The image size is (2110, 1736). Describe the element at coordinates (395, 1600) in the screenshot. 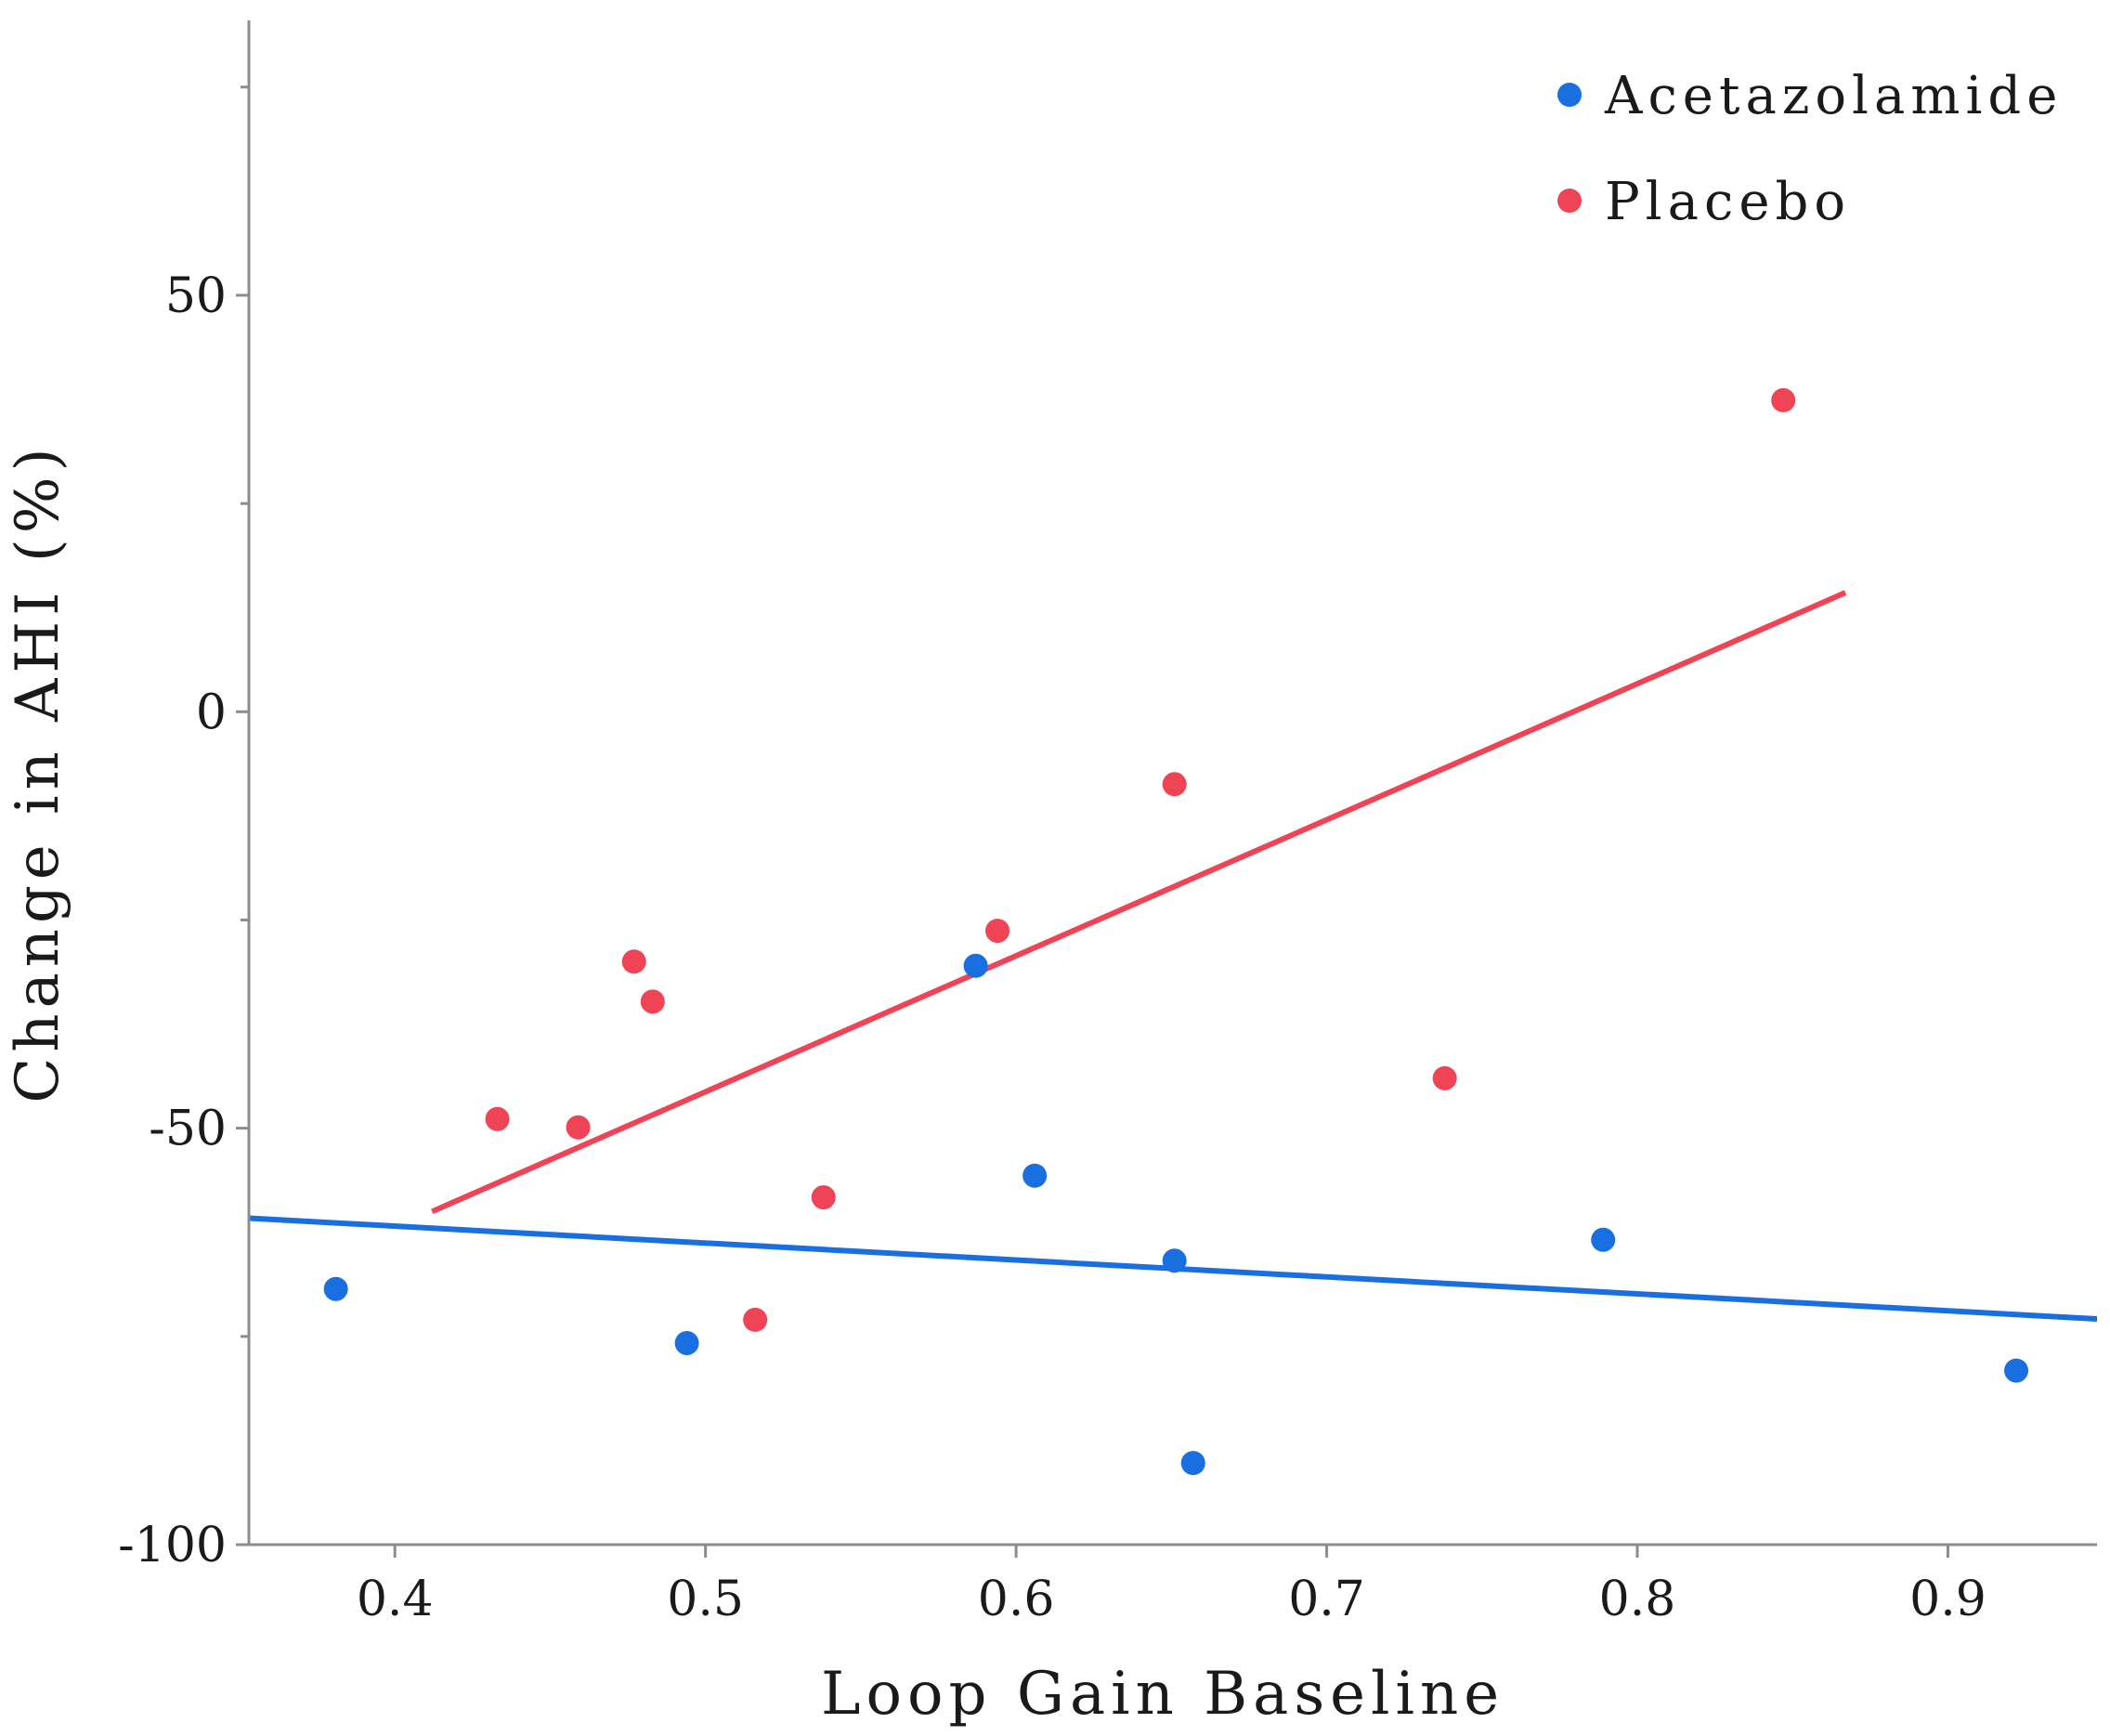

I see `x-tick-label: 0.4` at that location.